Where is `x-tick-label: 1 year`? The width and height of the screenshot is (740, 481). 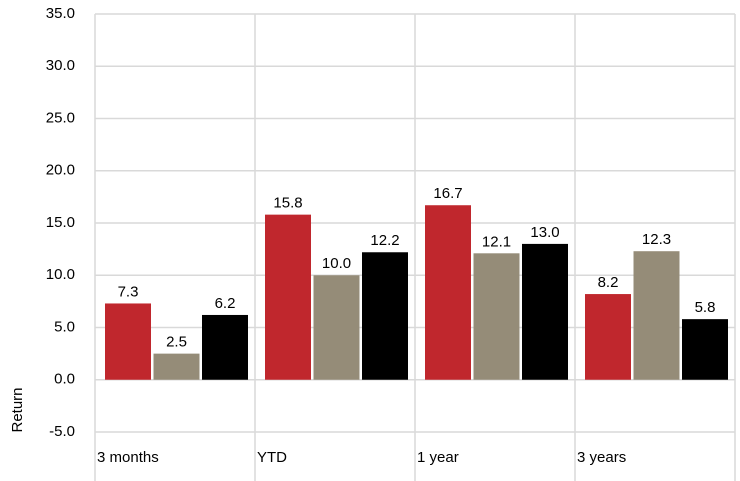 x-tick-label: 1 year is located at coordinates (438, 457).